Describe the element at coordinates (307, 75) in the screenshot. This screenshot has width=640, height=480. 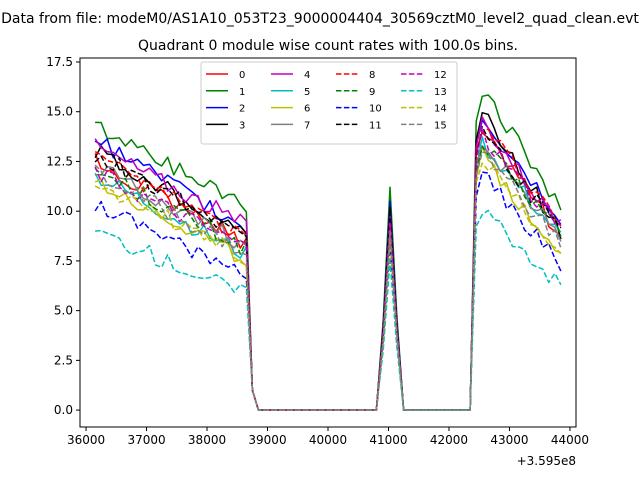
I see `legend-label-4: 4` at that location.